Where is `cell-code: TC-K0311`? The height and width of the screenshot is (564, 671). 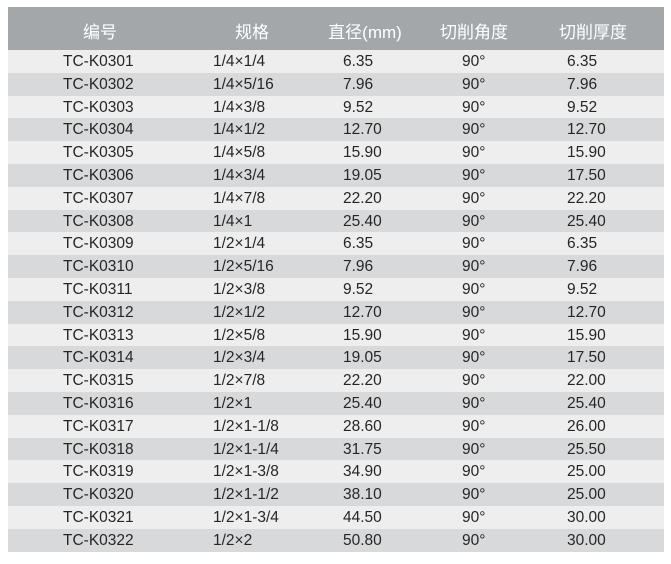 cell-code: TC-K0311 is located at coordinates (98, 289).